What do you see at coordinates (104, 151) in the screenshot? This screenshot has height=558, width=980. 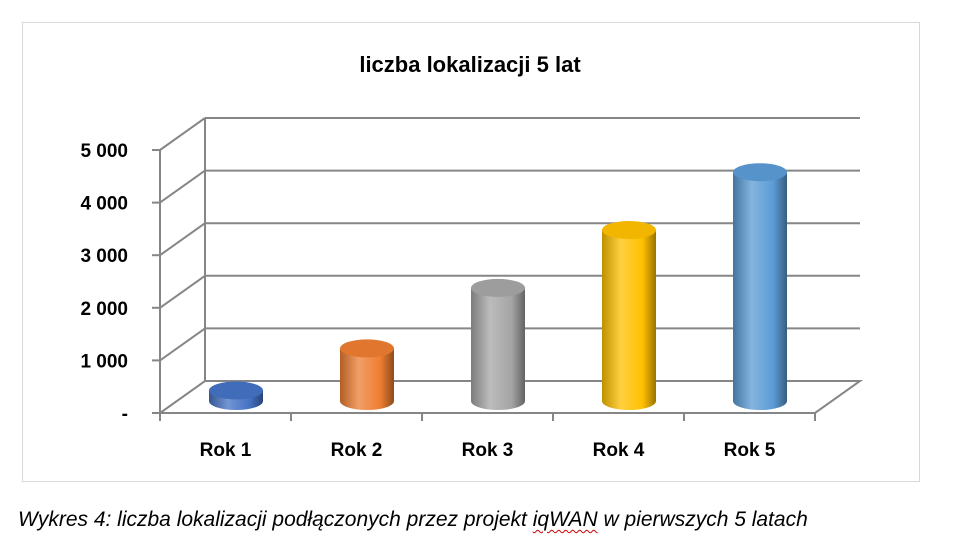 I see `y-tick-label: 5 000` at bounding box center [104, 151].